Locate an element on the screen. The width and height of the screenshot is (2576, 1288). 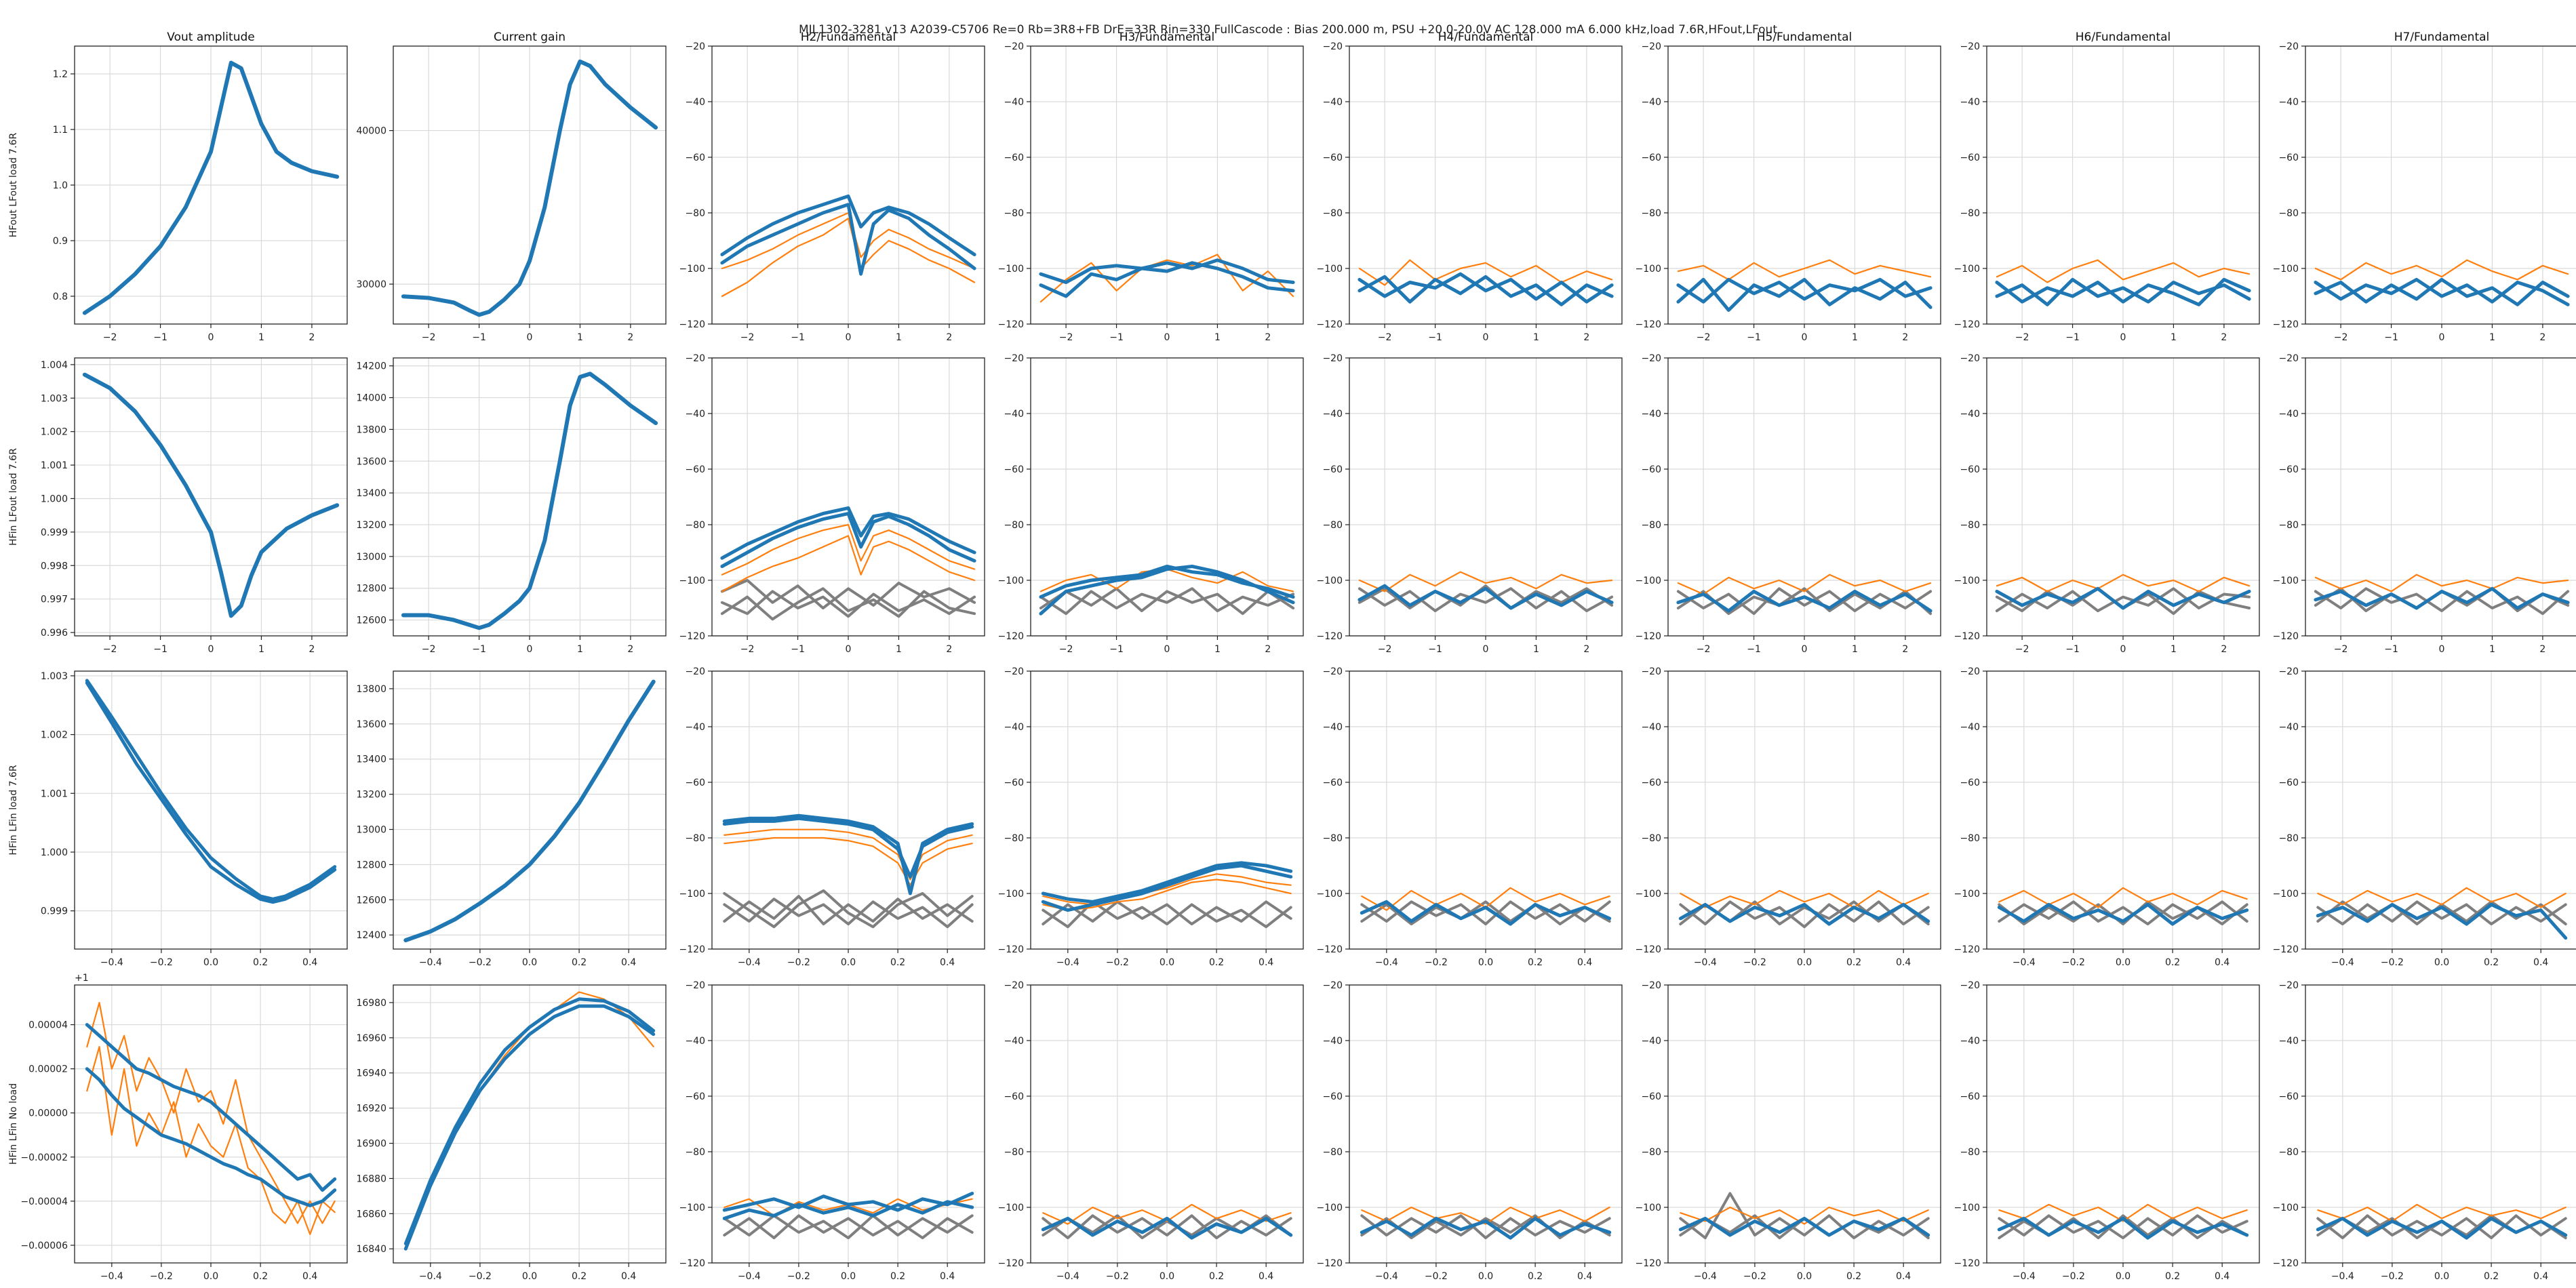
y-tick-label: 13200 is located at coordinates (371, 525).